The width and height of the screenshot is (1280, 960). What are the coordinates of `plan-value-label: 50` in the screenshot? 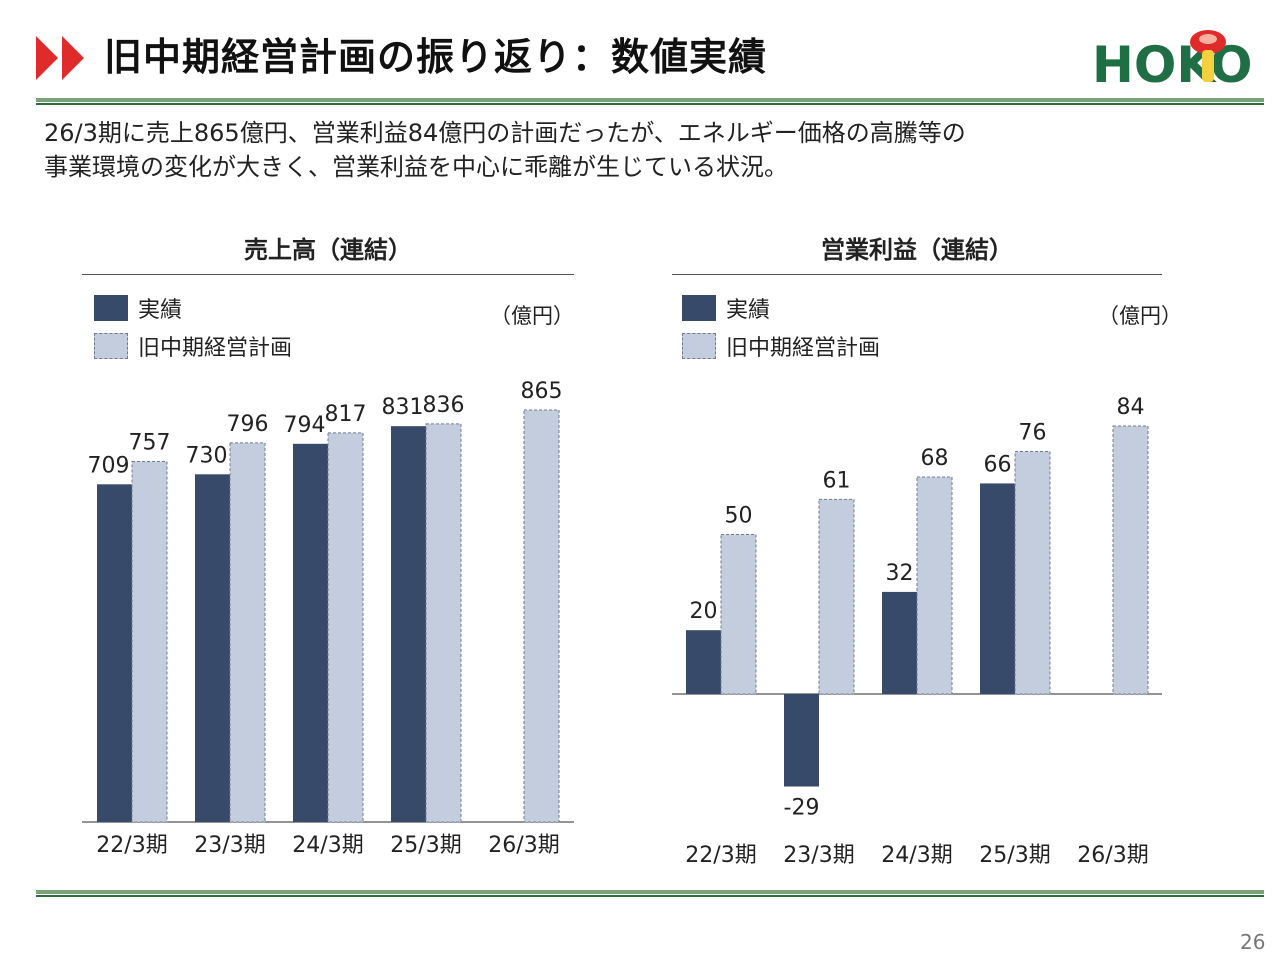 It's located at (739, 515).